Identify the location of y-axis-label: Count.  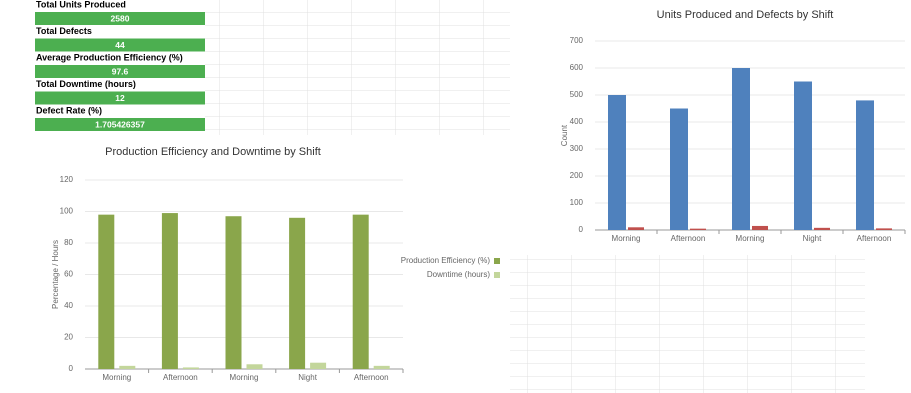
(564, 135).